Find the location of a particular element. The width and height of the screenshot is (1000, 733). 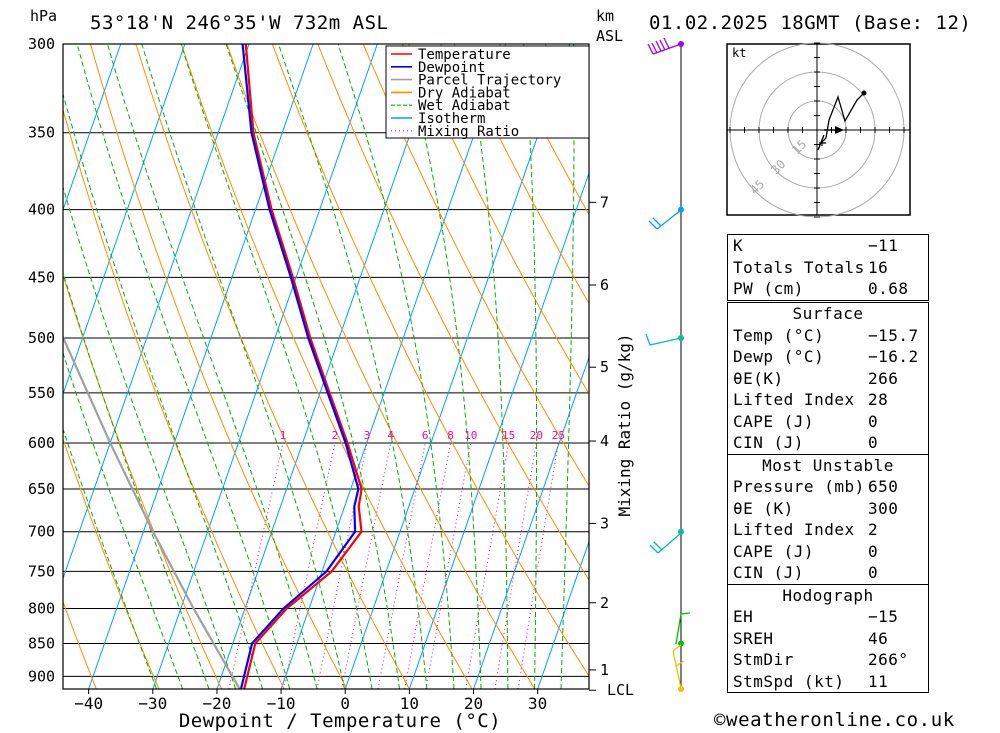

index-value: 266 is located at coordinates (883, 378).